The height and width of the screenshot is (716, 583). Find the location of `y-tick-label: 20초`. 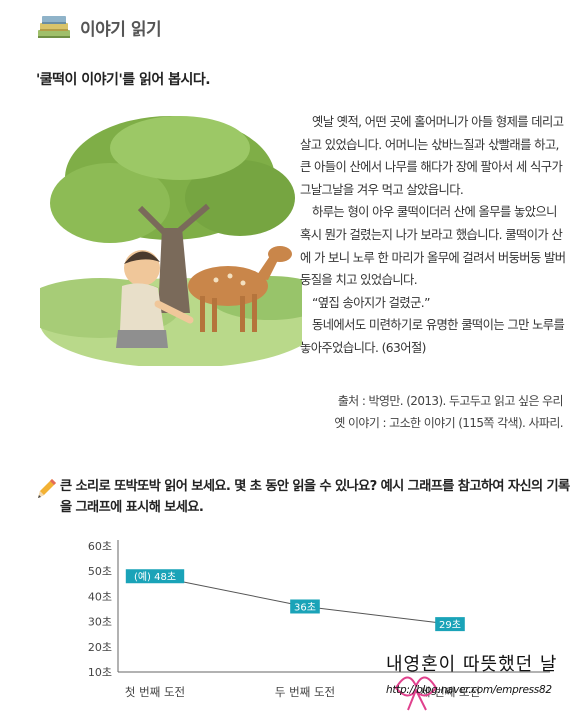

y-tick-label: 20초 is located at coordinates (100, 647).